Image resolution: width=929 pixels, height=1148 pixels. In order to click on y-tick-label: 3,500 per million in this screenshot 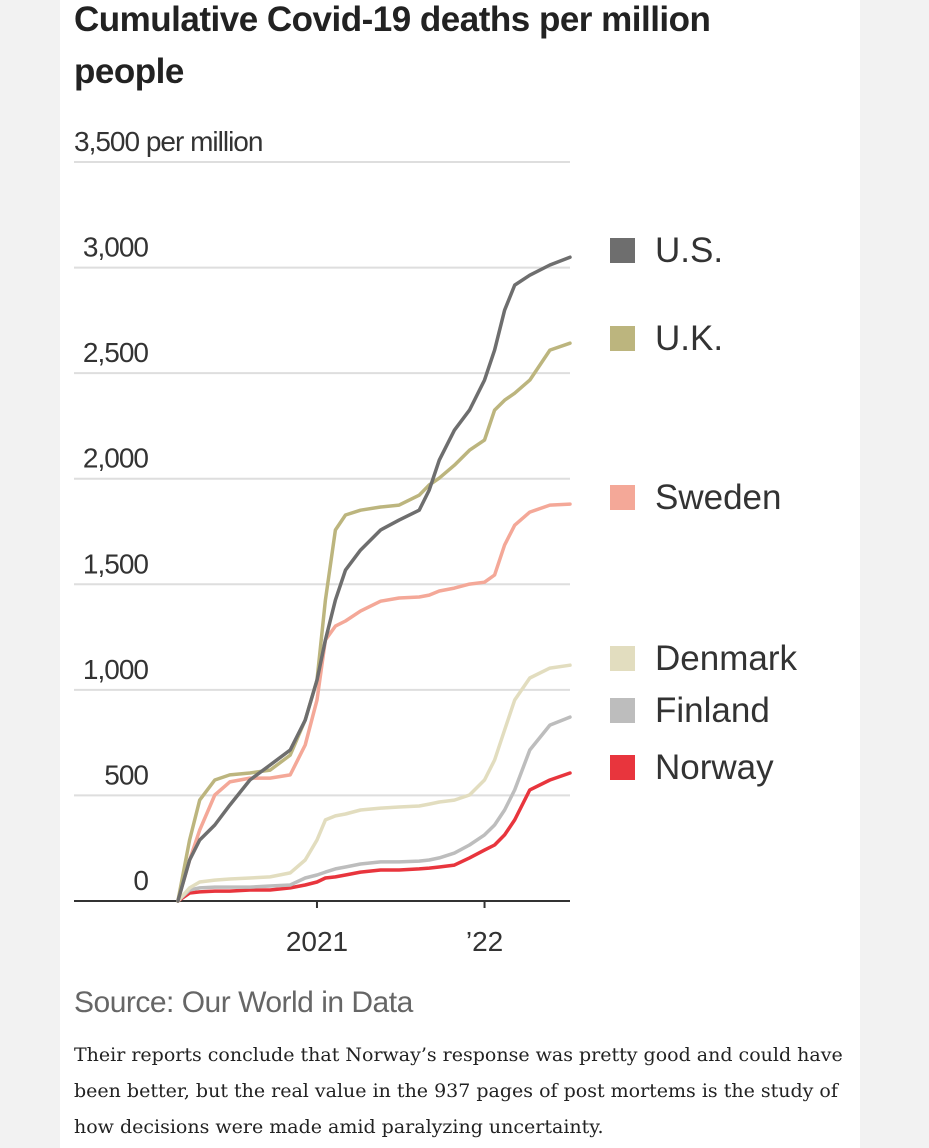, I will do `click(168, 141)`.